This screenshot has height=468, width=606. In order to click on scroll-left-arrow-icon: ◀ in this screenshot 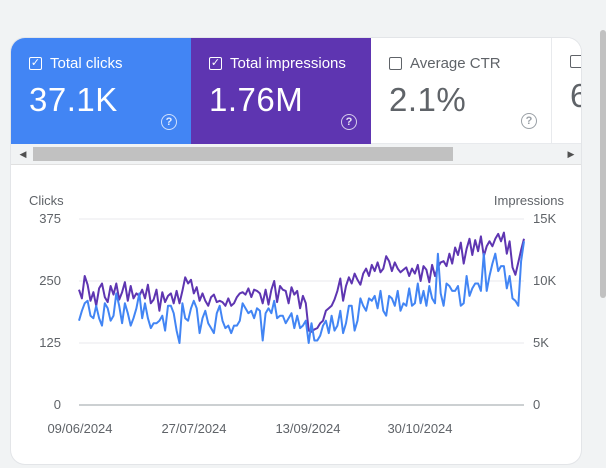, I will do `click(23, 153)`.